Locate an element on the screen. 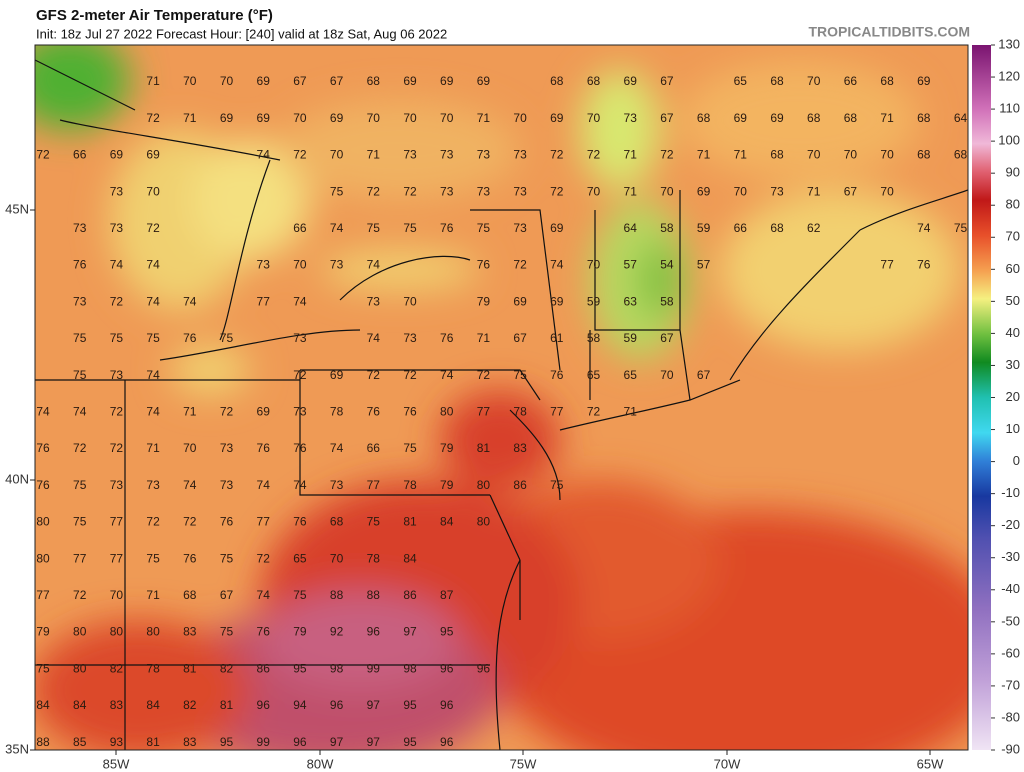 The height and width of the screenshot is (772, 1024). colorbar-tick-label: 130 is located at coordinates (1009, 43).